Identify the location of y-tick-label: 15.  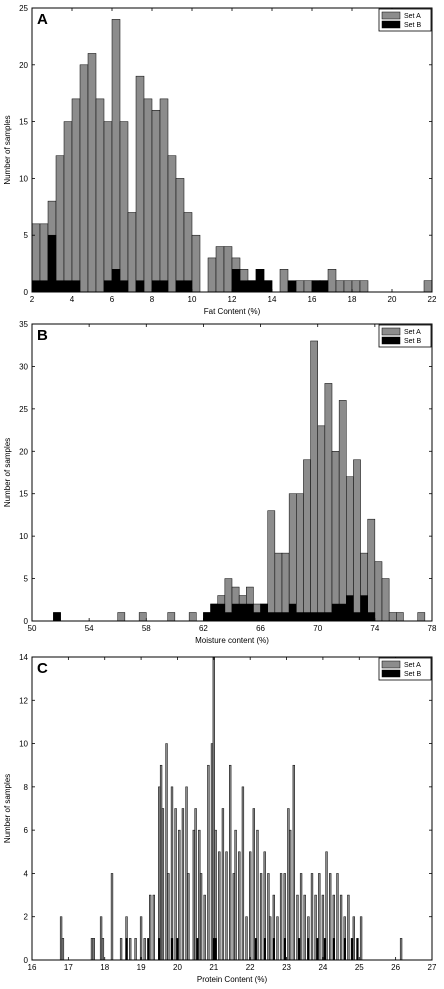
(23, 122).